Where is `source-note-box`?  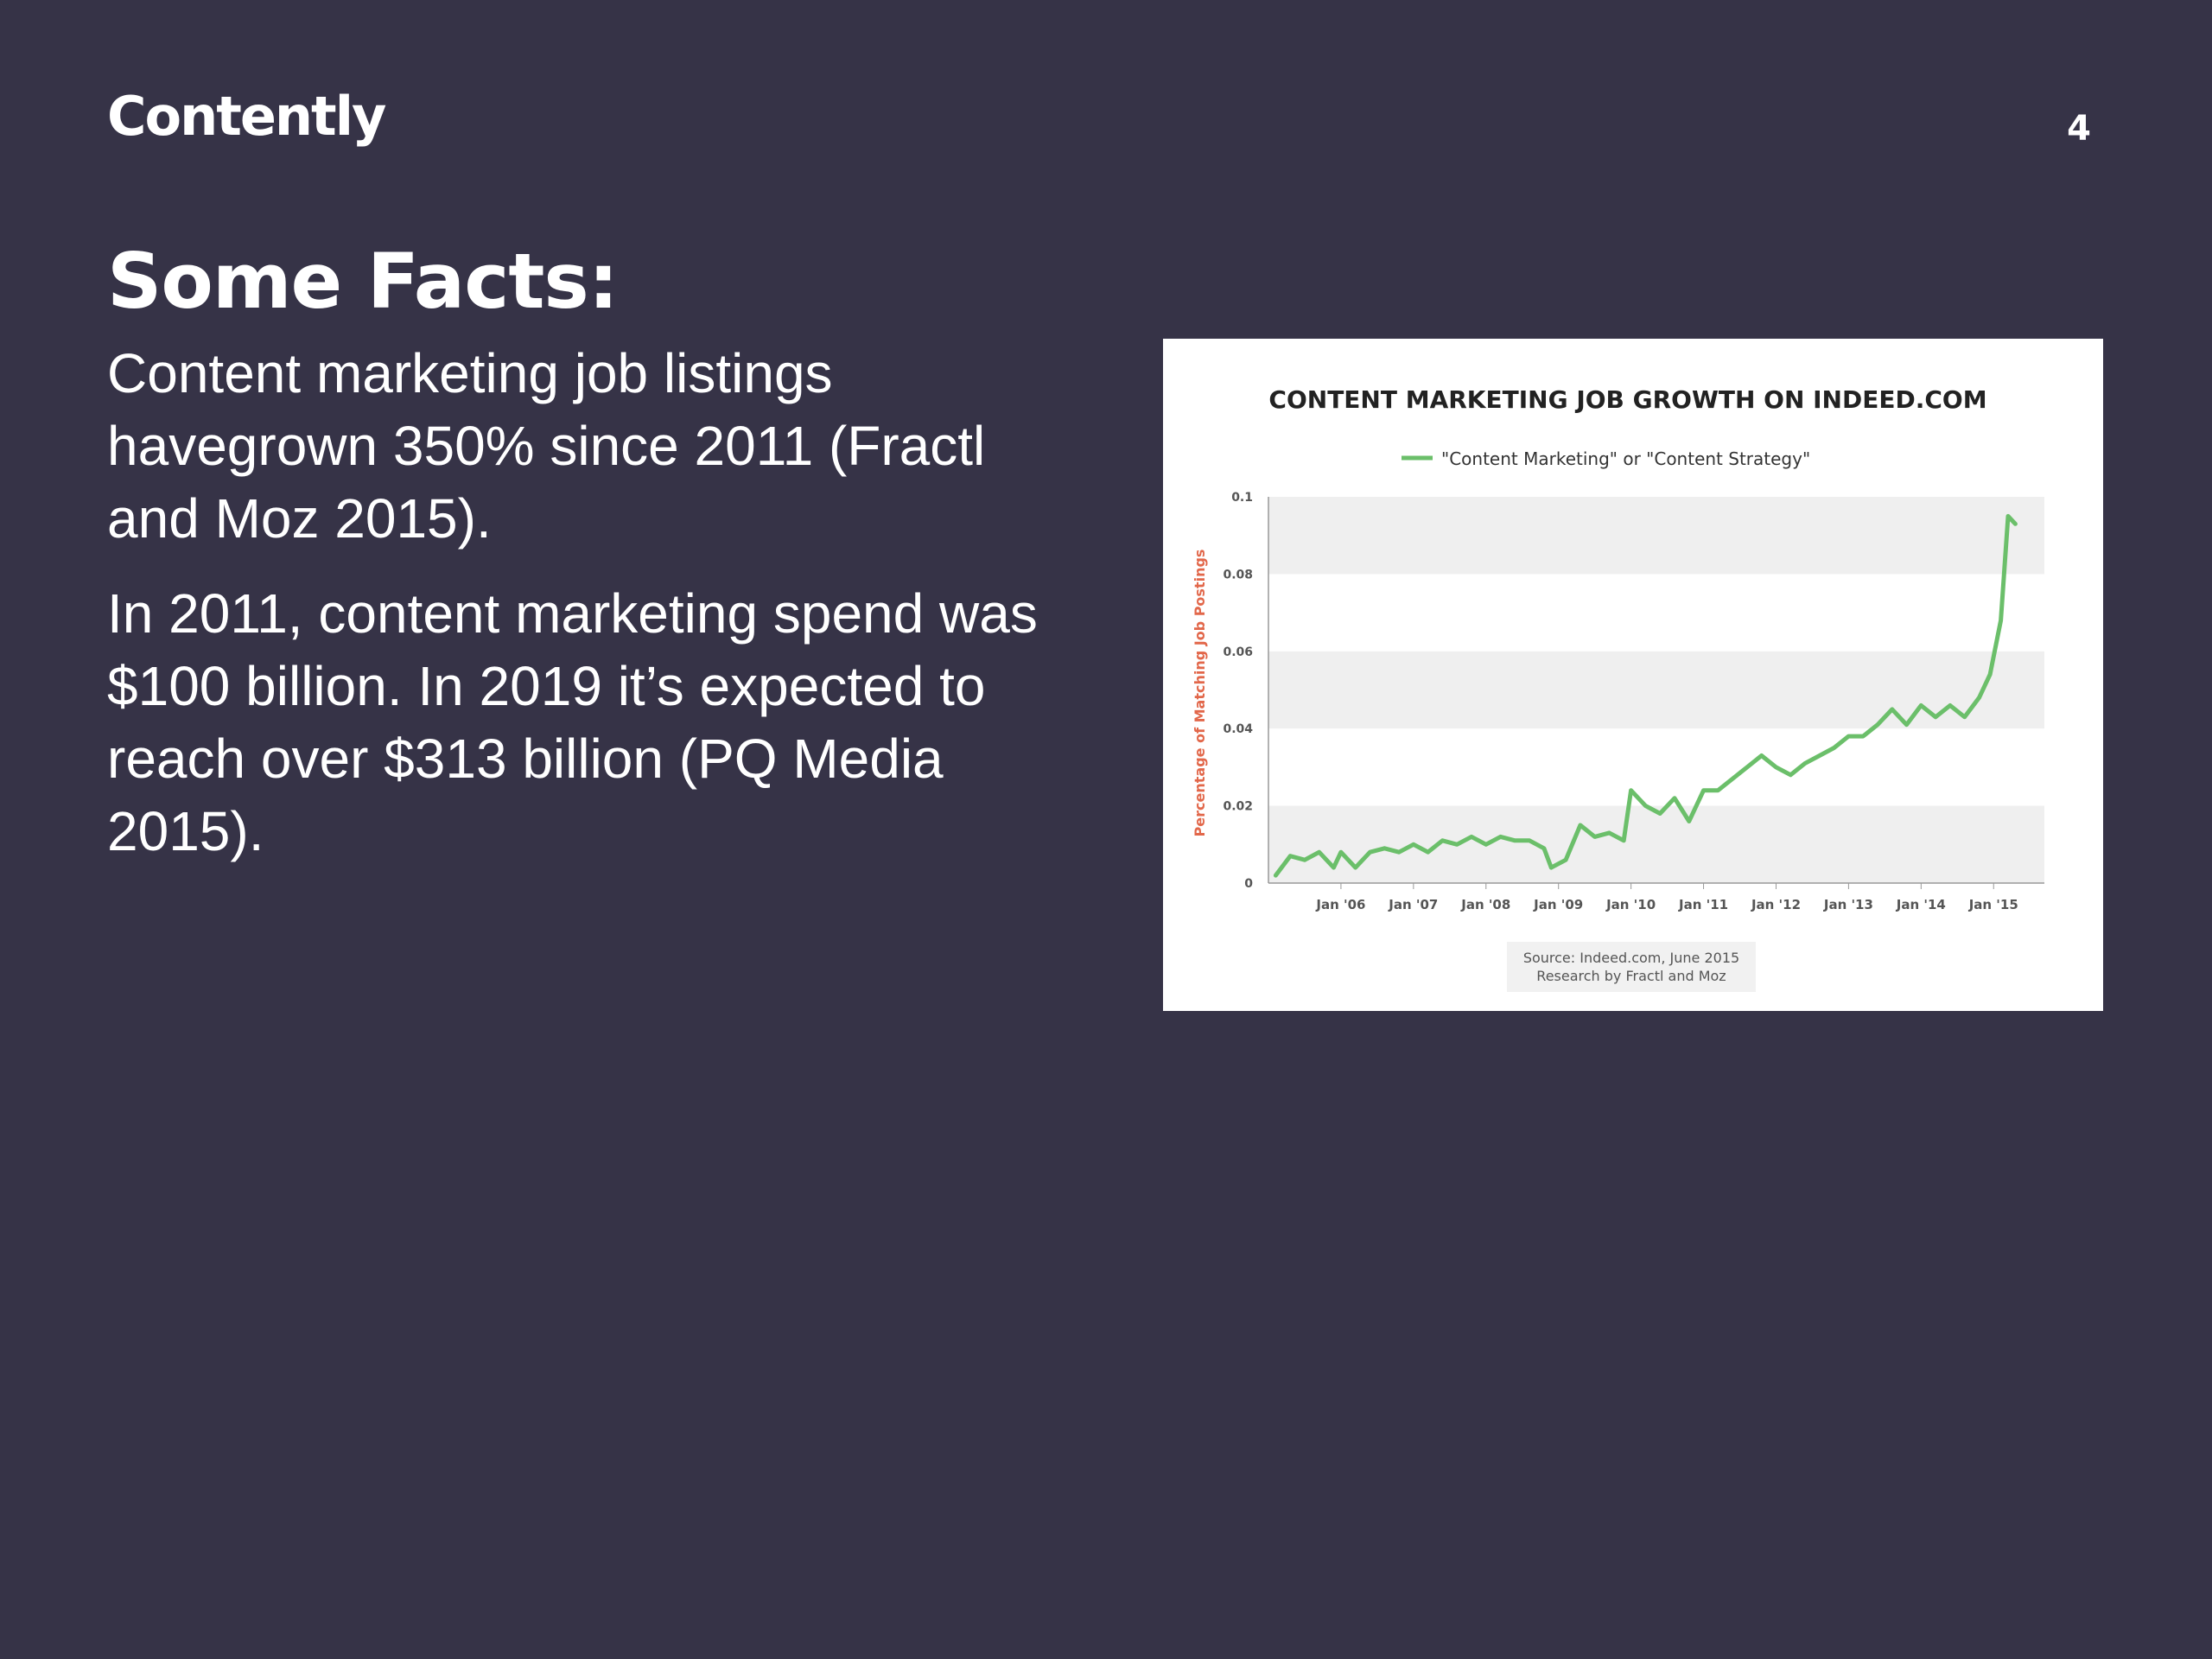
source-note-box is located at coordinates (1631, 967).